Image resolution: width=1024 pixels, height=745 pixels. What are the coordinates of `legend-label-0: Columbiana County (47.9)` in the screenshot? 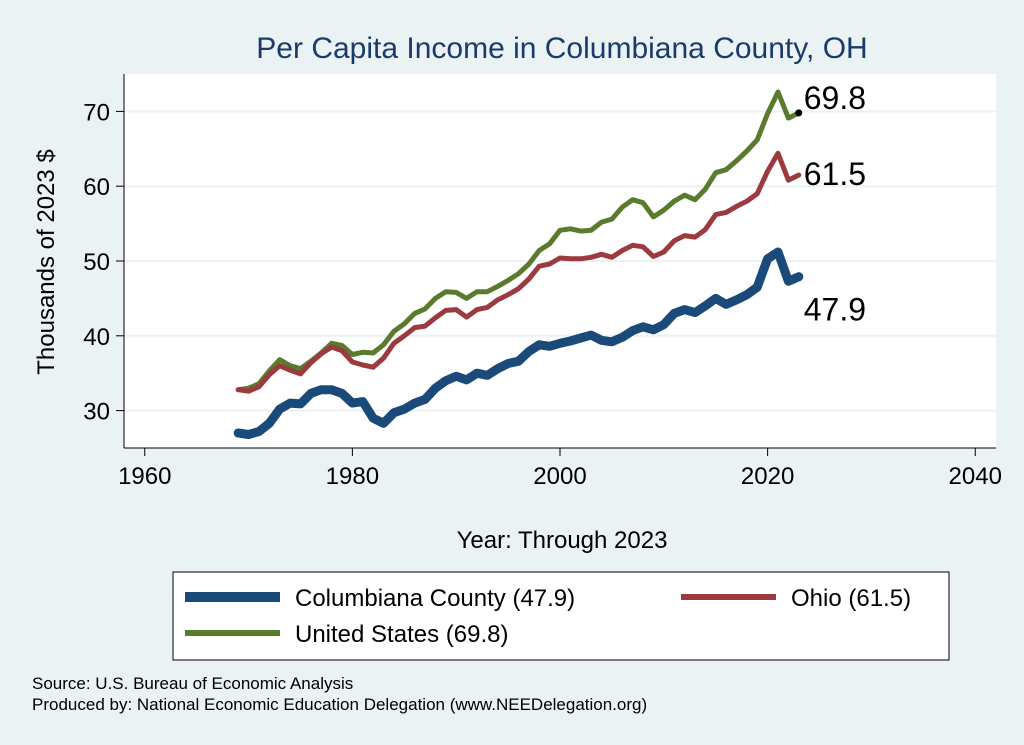 It's located at (435, 598).